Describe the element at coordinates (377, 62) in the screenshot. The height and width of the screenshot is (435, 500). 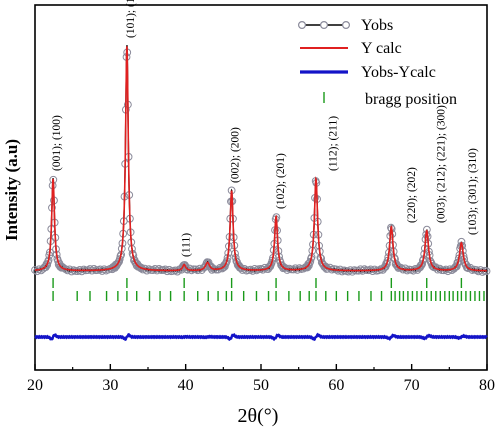
I see `legend: Yobs Y calc Yobs-Ycalc bragg position` at that location.